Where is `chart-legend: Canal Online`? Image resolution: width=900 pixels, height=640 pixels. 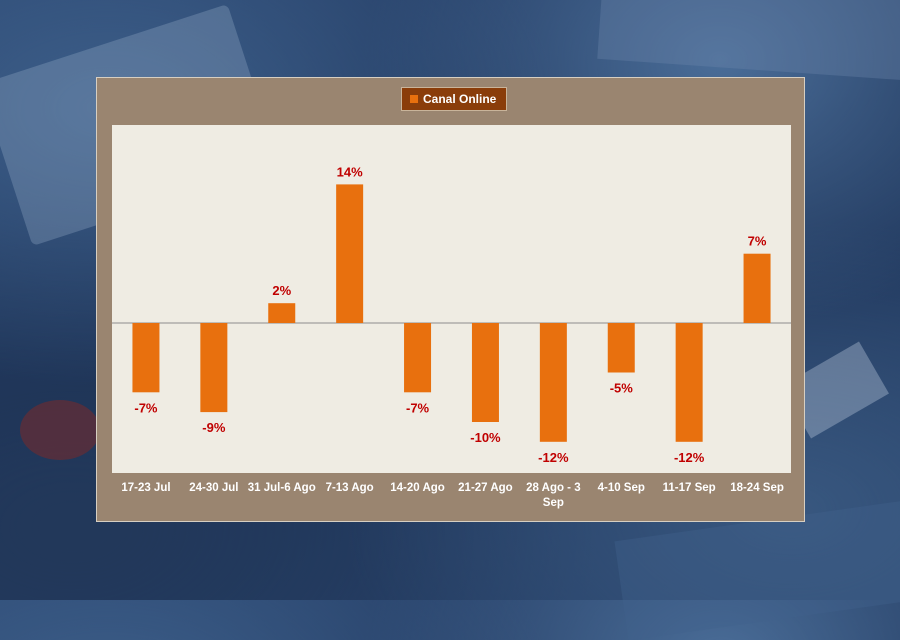 chart-legend: Canal Online is located at coordinates (454, 99).